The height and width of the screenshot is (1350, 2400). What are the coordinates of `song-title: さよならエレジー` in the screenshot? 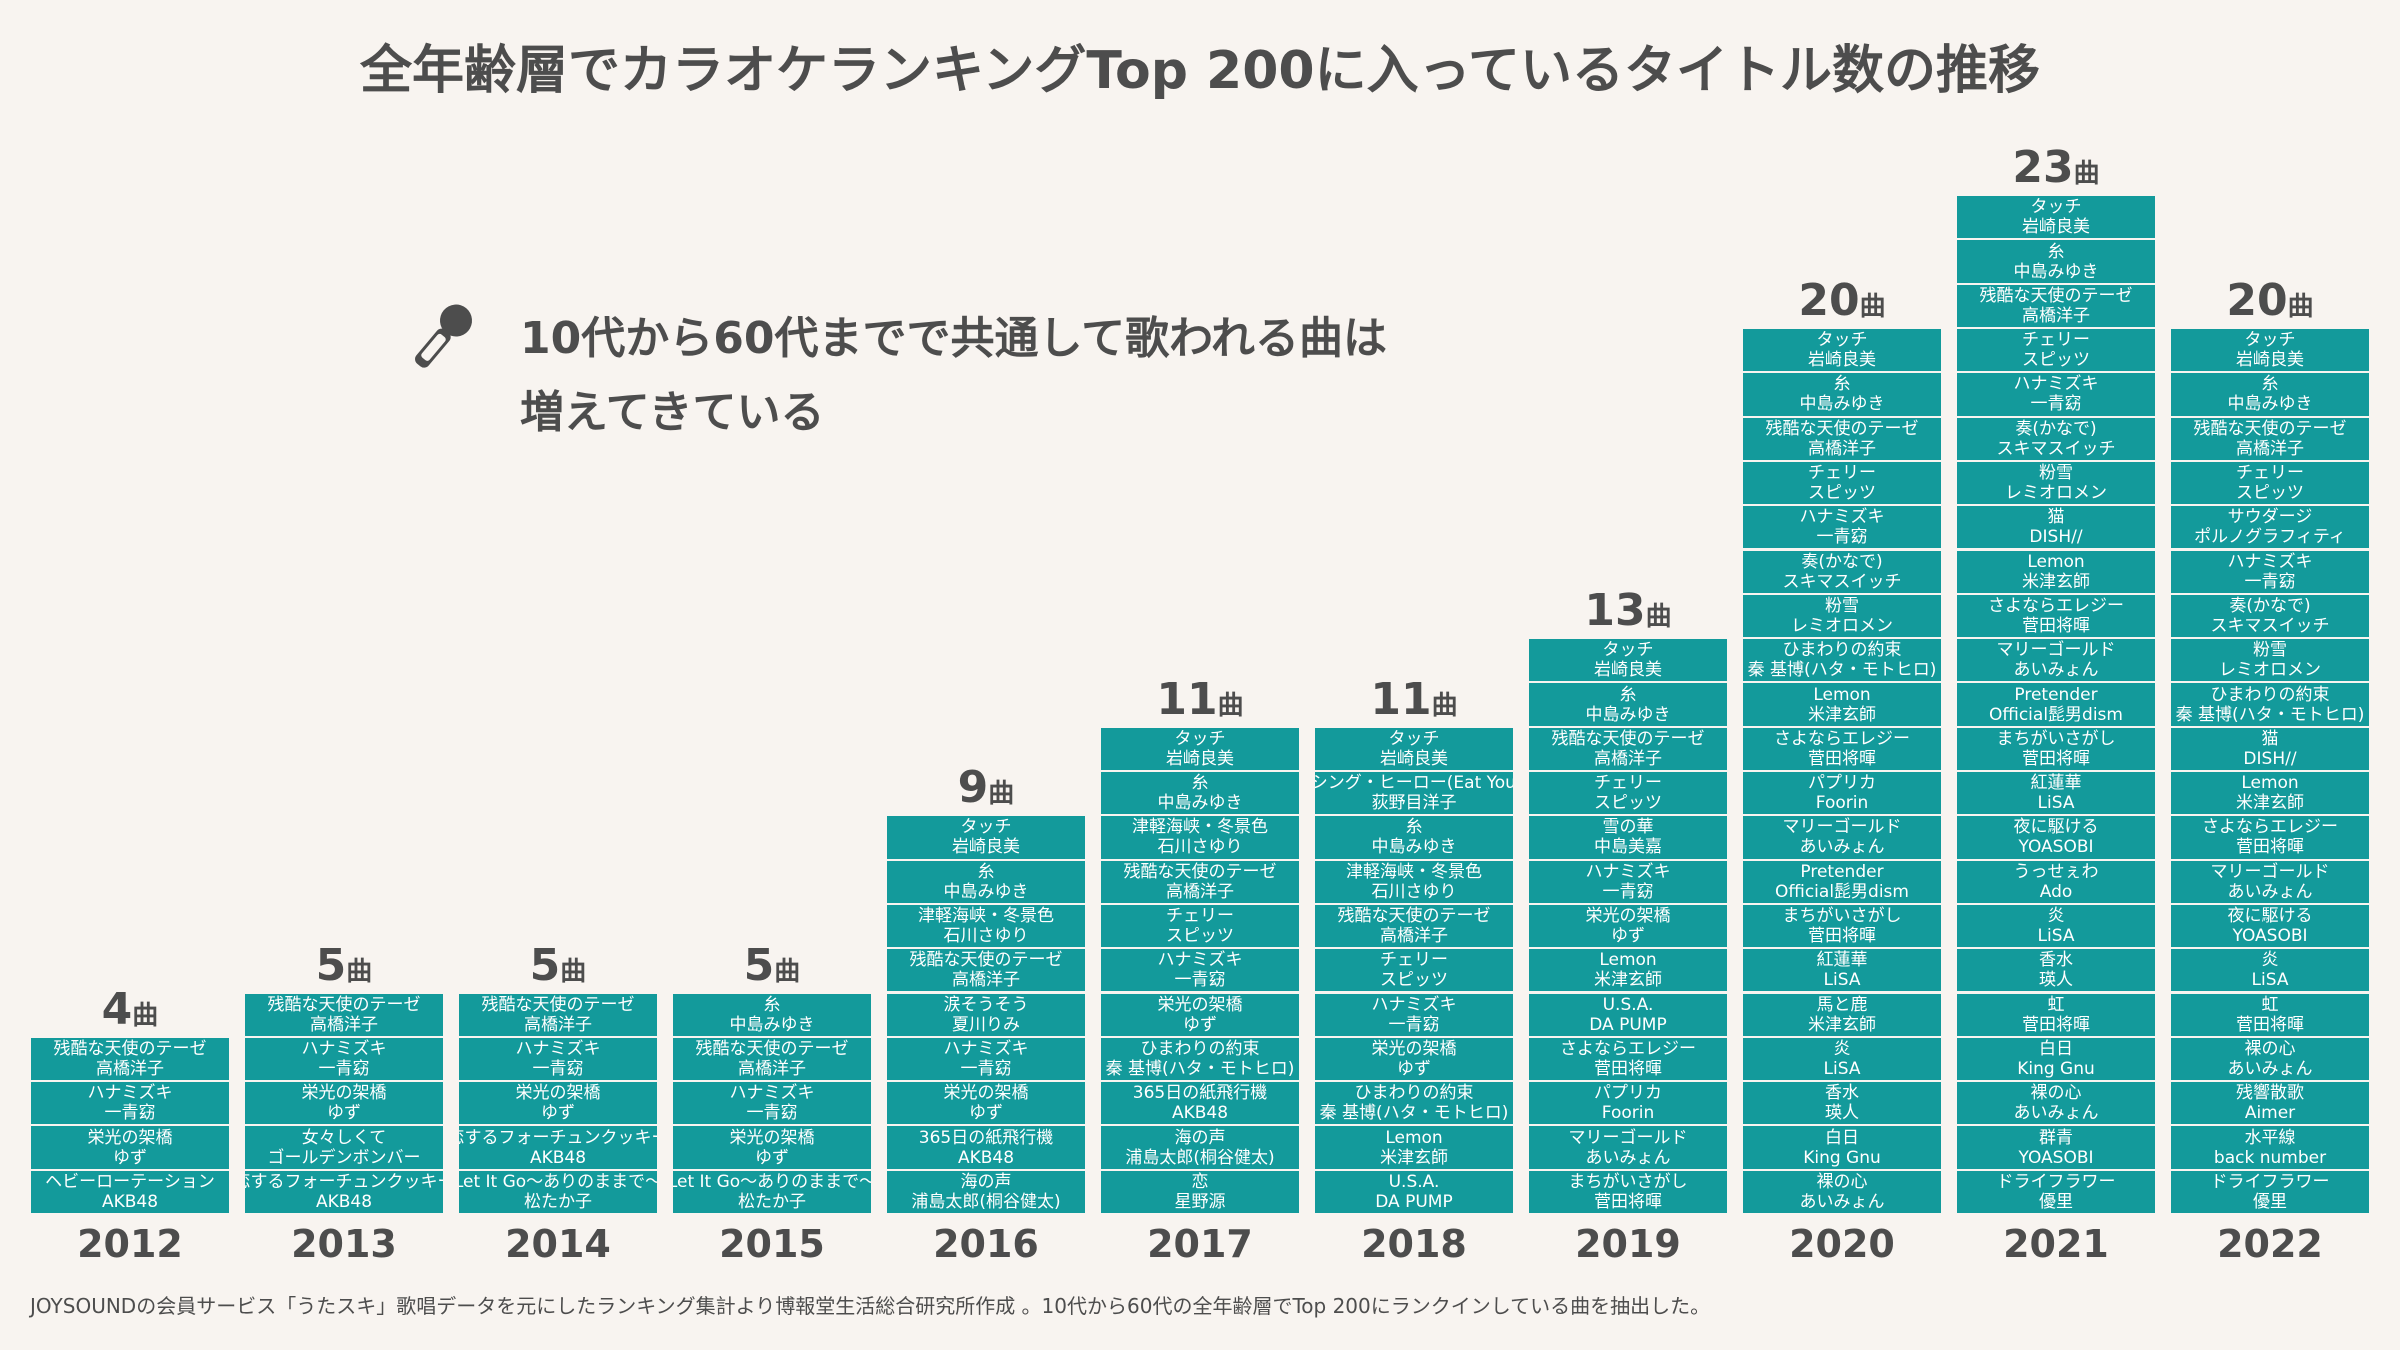 It's located at (1842, 738).